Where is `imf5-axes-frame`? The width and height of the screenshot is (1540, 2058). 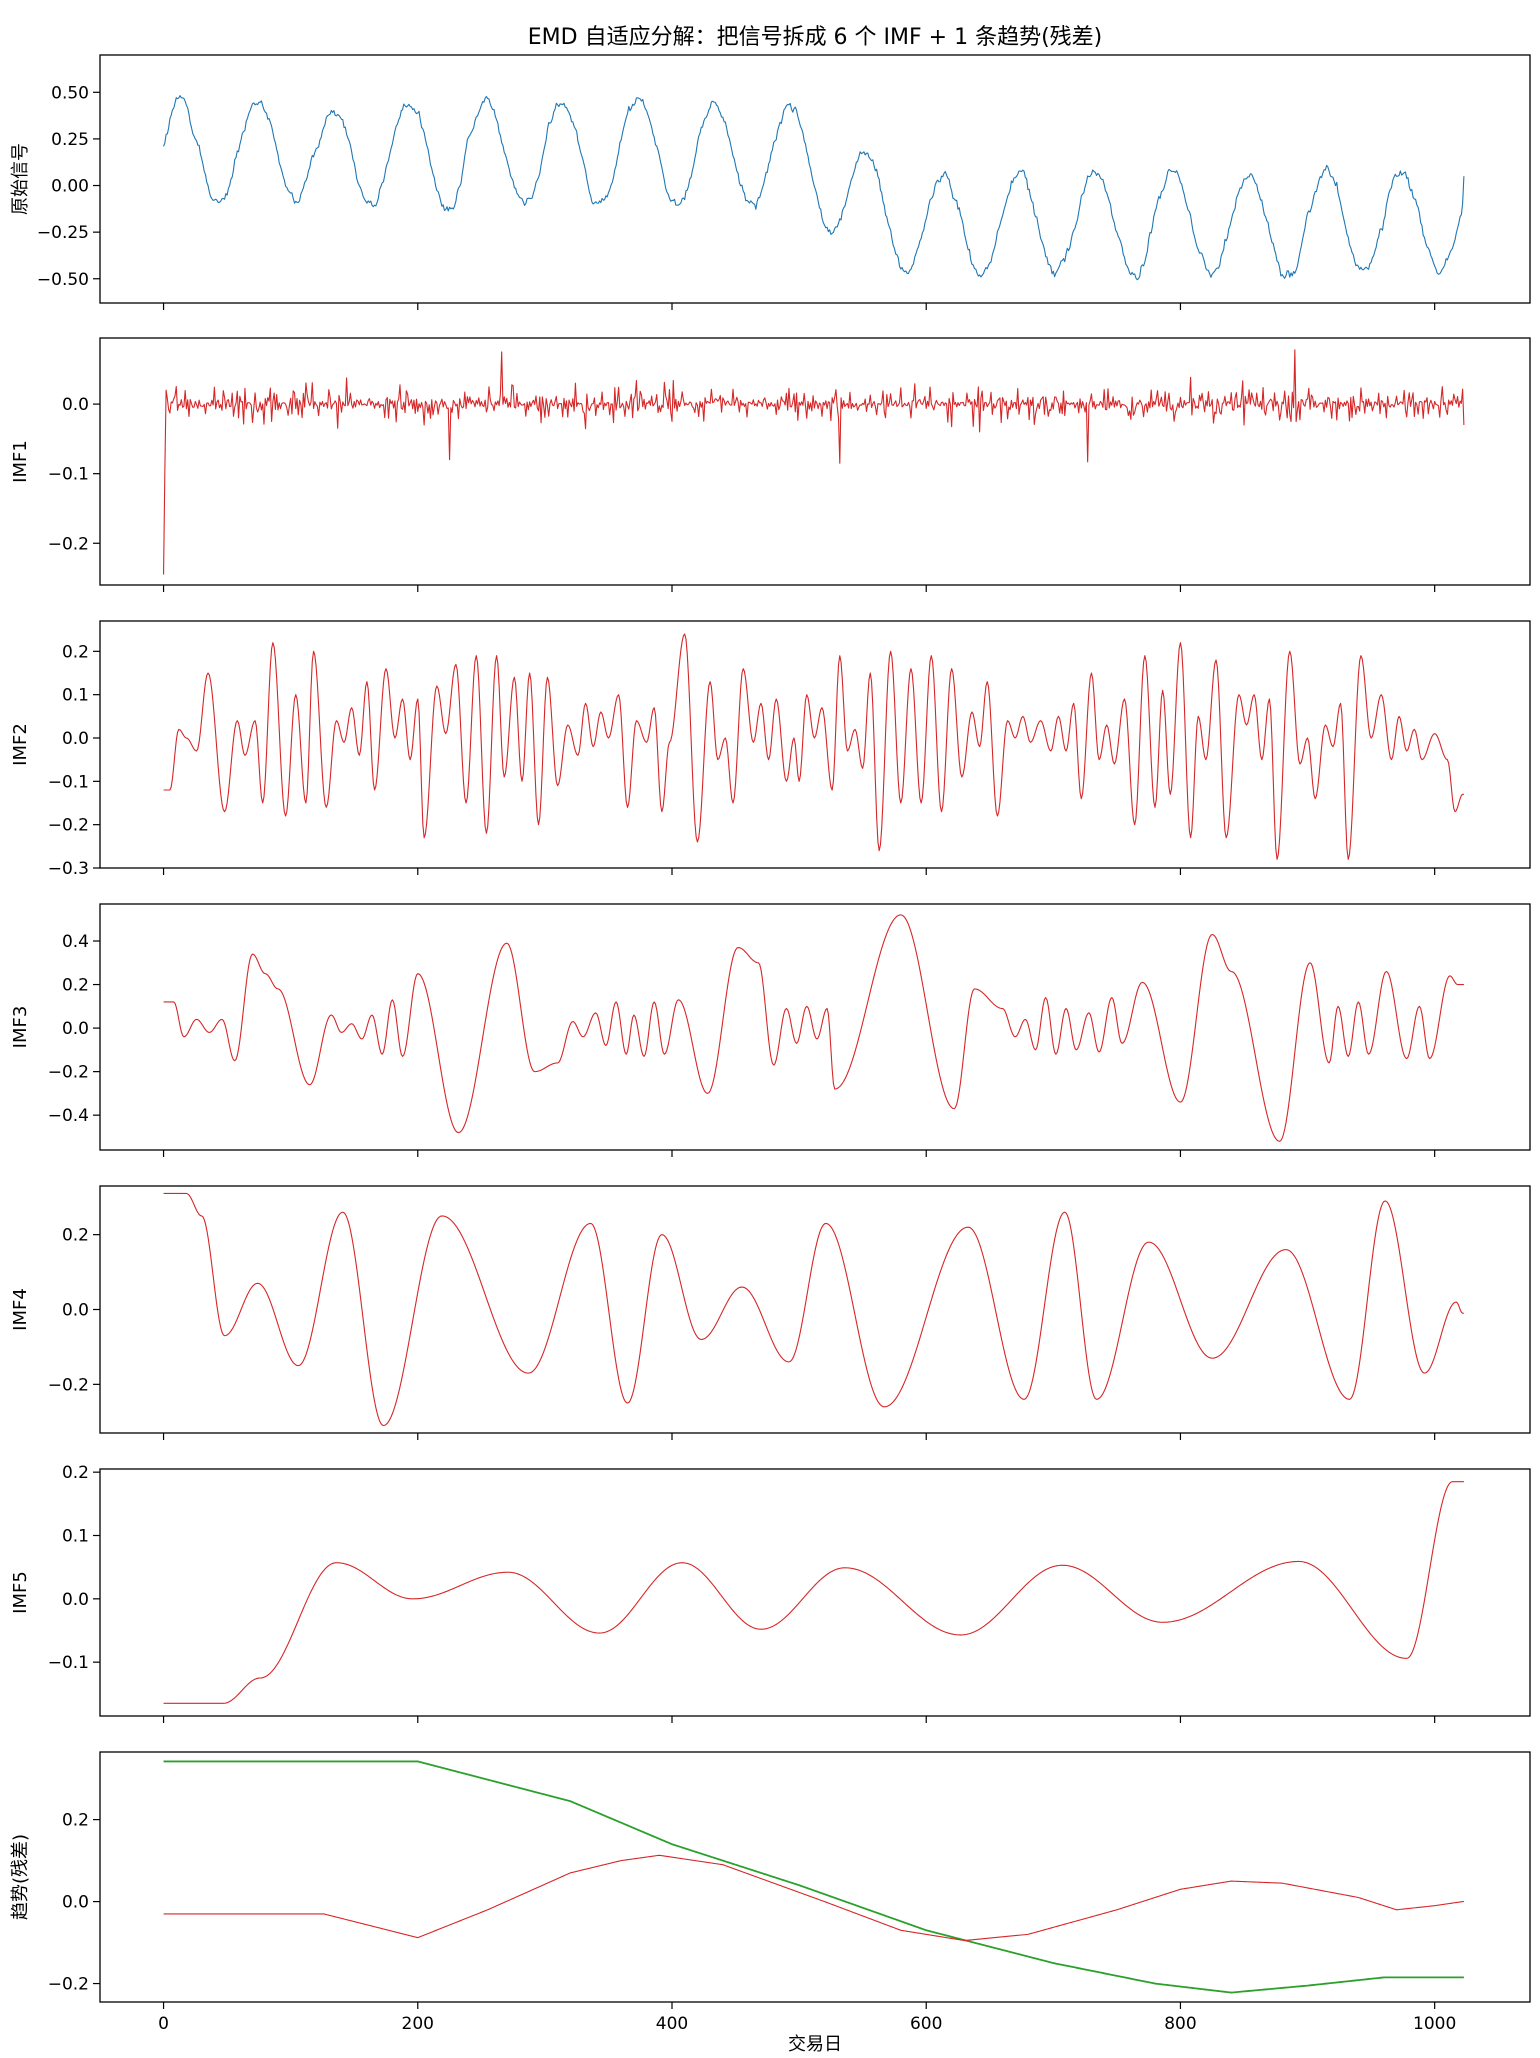 imf5-axes-frame is located at coordinates (815, 1592).